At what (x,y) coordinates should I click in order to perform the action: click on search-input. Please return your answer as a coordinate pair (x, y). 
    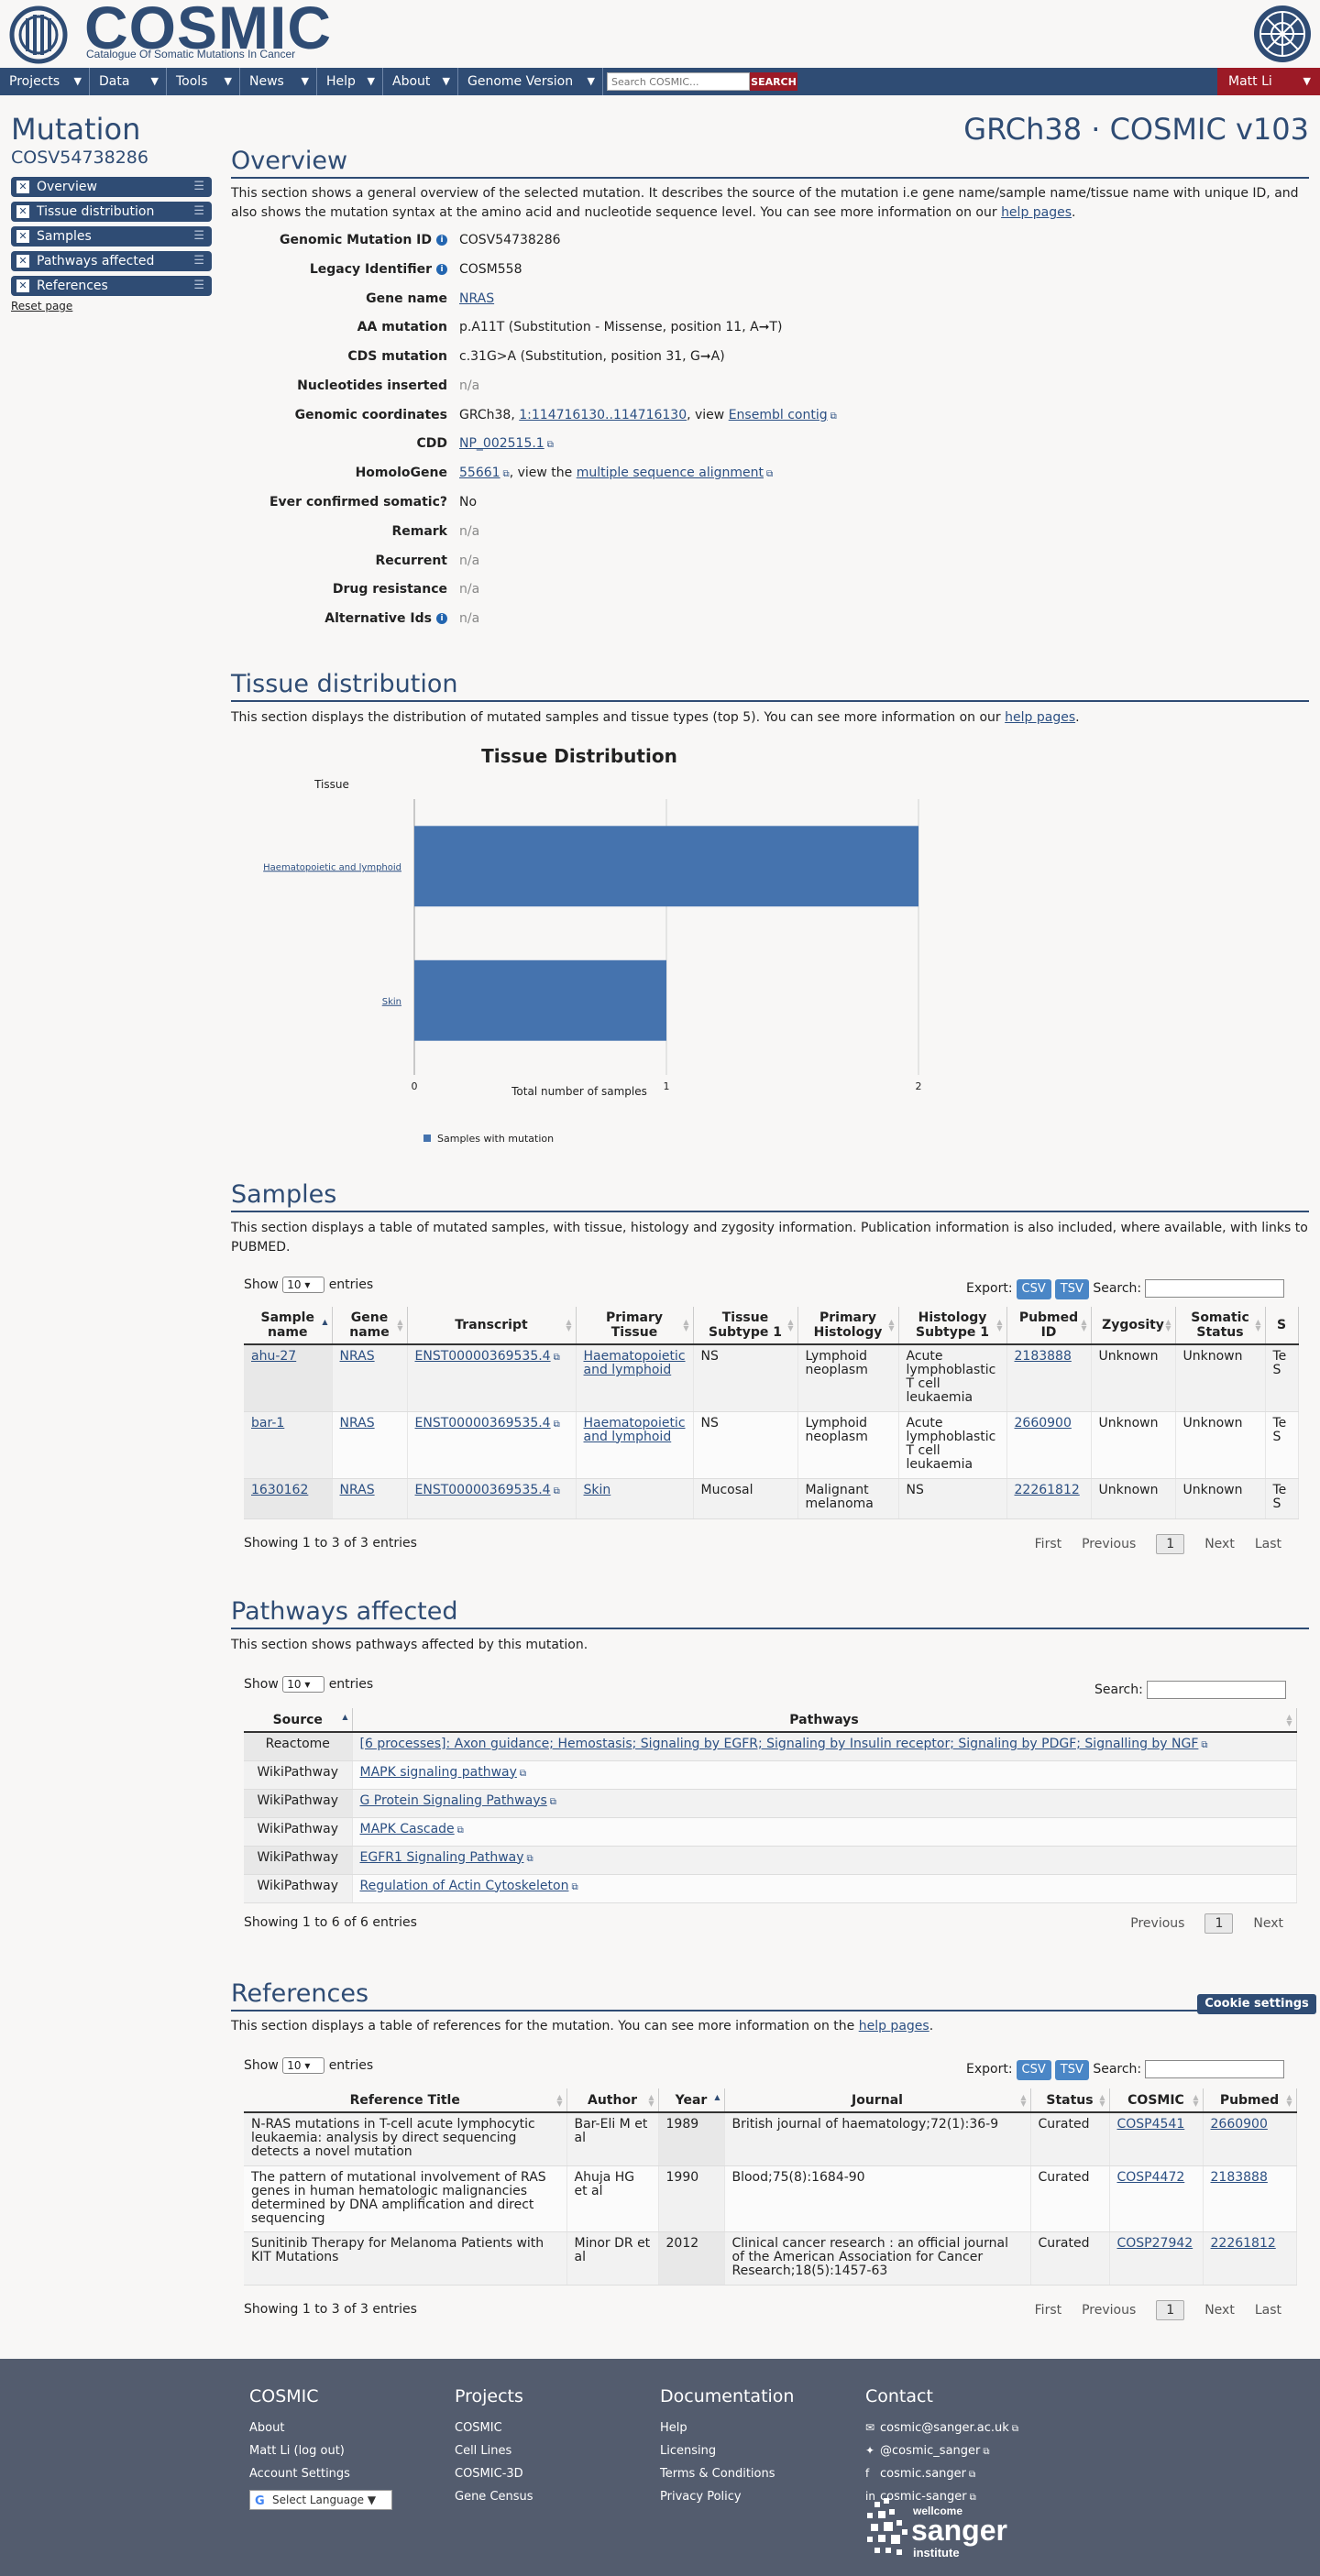
    Looking at the image, I should click on (678, 81).